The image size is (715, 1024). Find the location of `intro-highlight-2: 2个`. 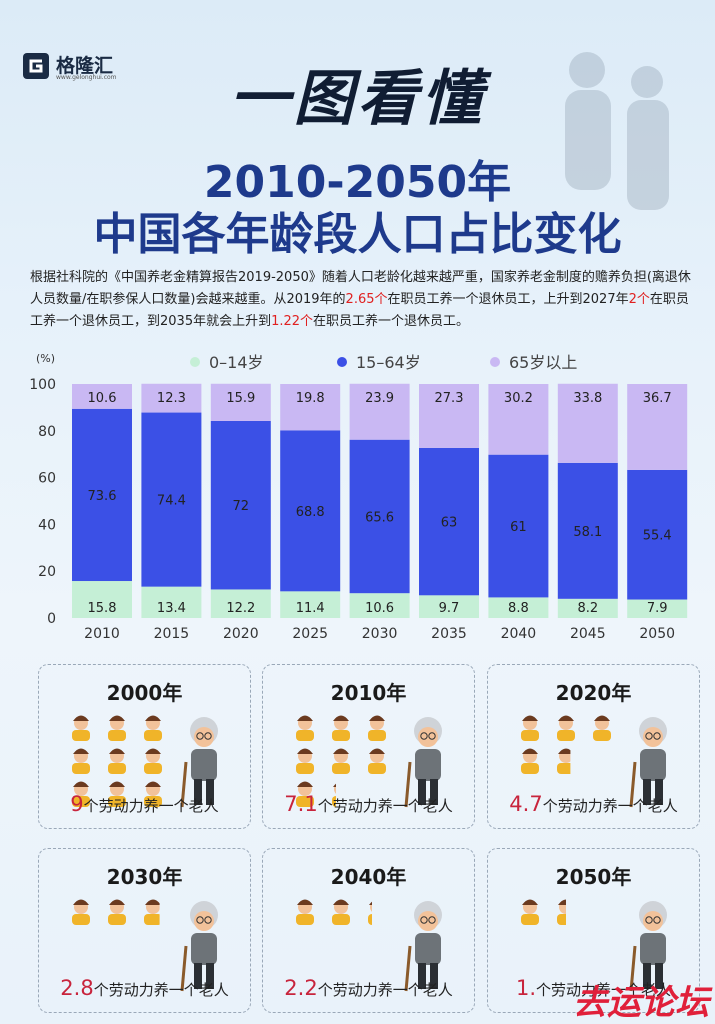

intro-highlight-2: 2个 is located at coordinates (639, 299).